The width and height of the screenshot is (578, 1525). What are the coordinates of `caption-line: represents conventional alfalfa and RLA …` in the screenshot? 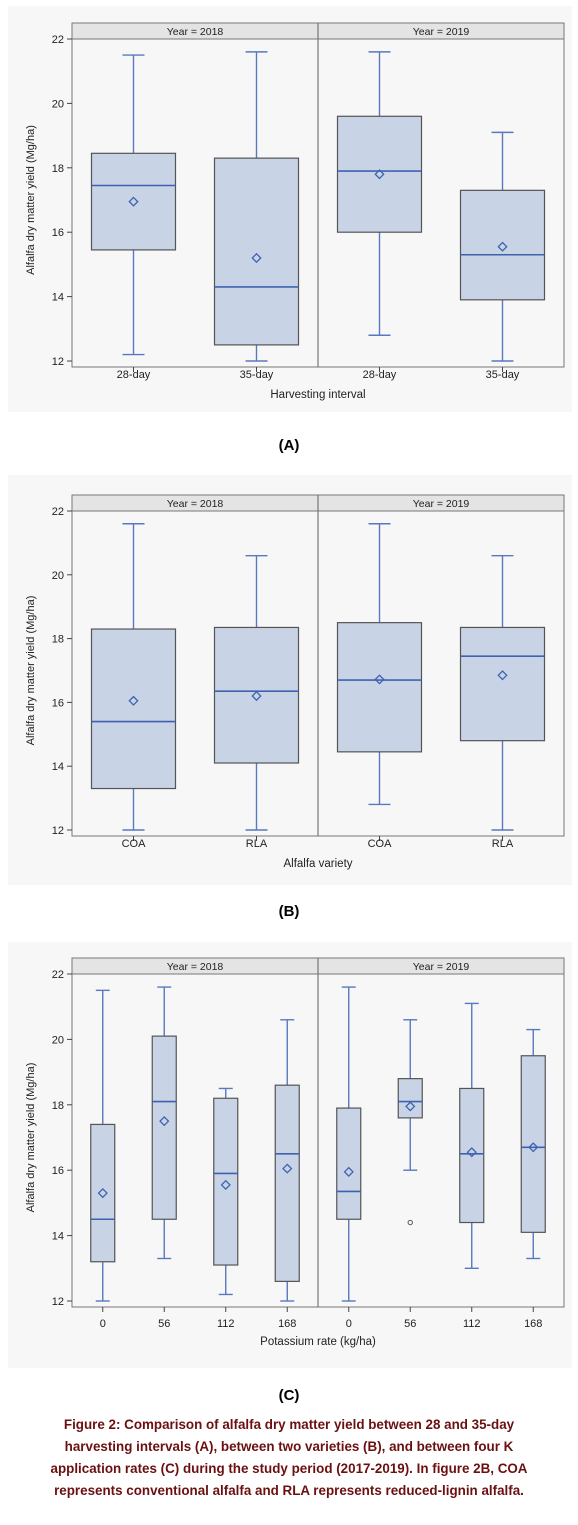 It's located at (289, 1490).